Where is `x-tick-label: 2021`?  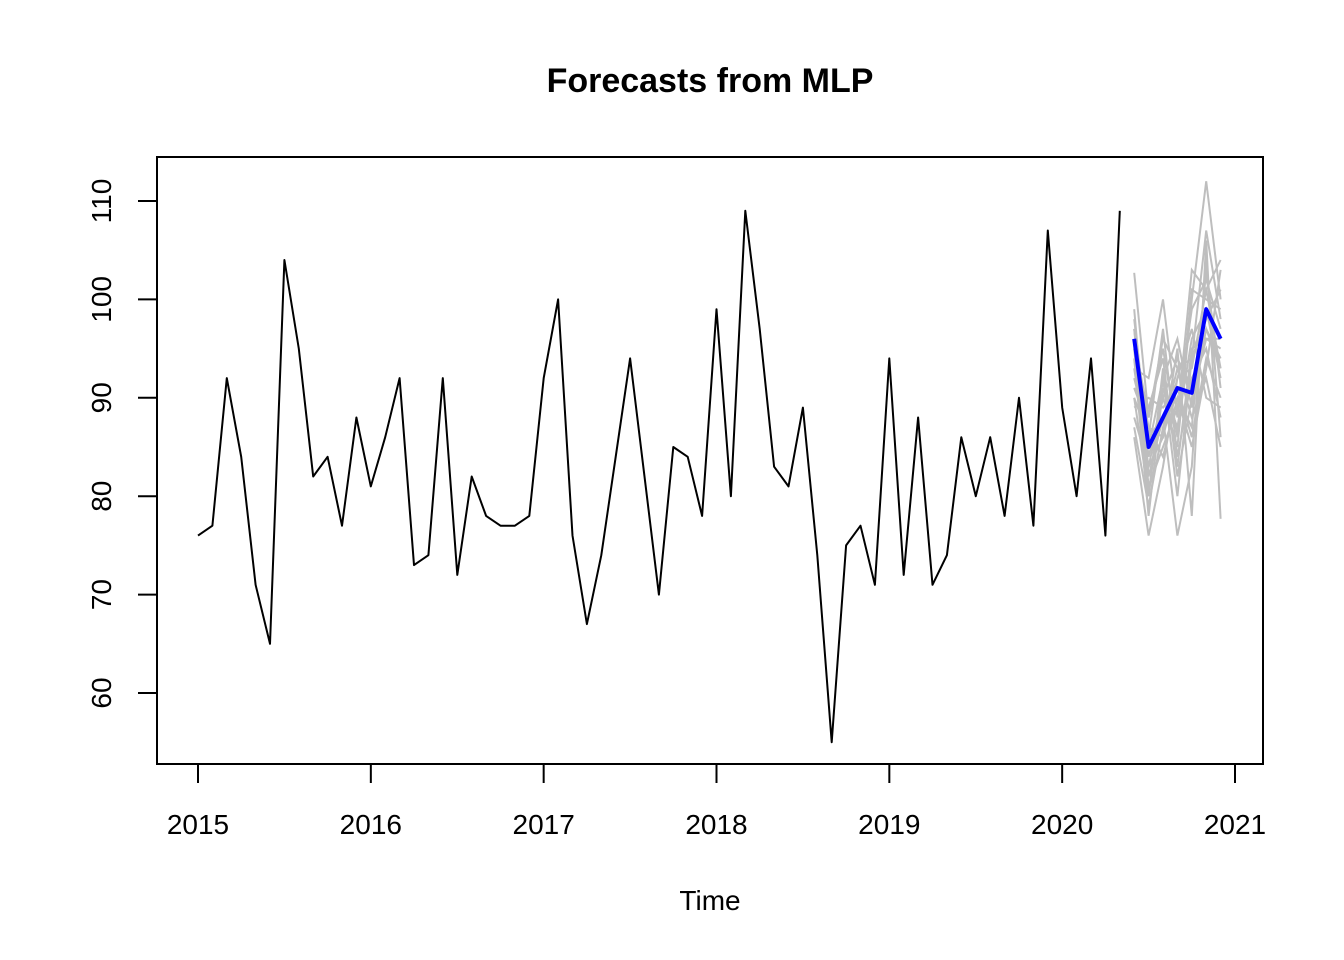
x-tick-label: 2021 is located at coordinates (1235, 824).